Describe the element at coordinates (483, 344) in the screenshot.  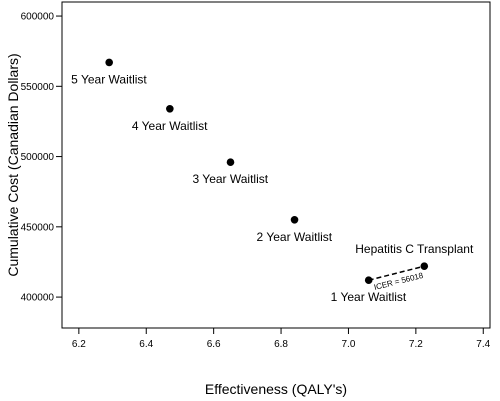
I see `x-tick-label: 7.4` at that location.